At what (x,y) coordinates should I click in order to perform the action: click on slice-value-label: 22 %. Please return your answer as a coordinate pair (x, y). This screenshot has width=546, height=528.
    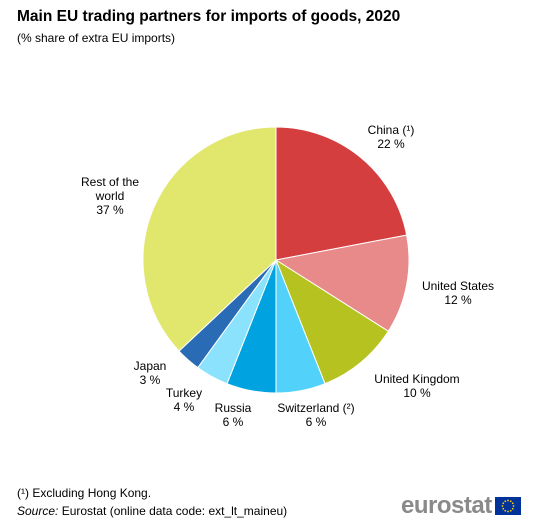
    Looking at the image, I should click on (391, 144).